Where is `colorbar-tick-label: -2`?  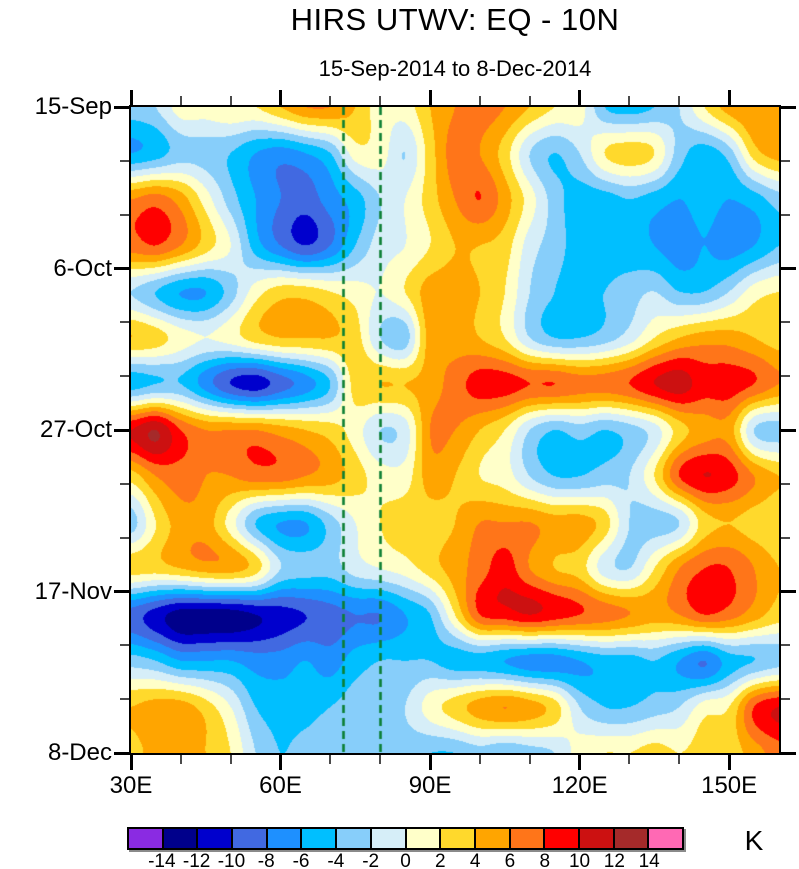 colorbar-tick-label: -2 is located at coordinates (371, 860).